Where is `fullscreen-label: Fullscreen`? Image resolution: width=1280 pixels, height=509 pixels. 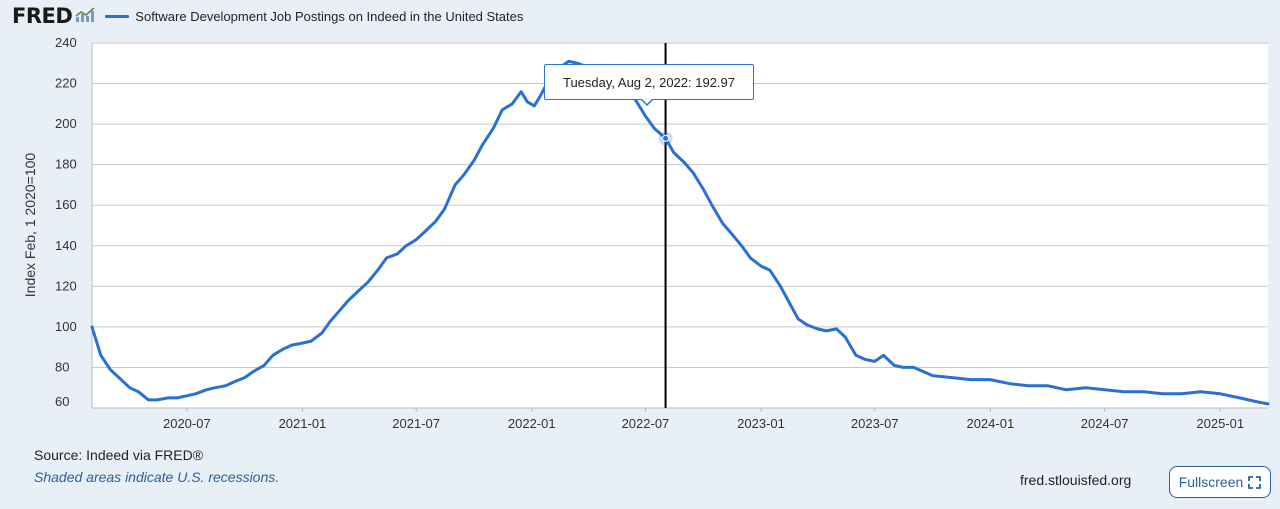
fullscreen-label: Fullscreen is located at coordinates (1211, 482).